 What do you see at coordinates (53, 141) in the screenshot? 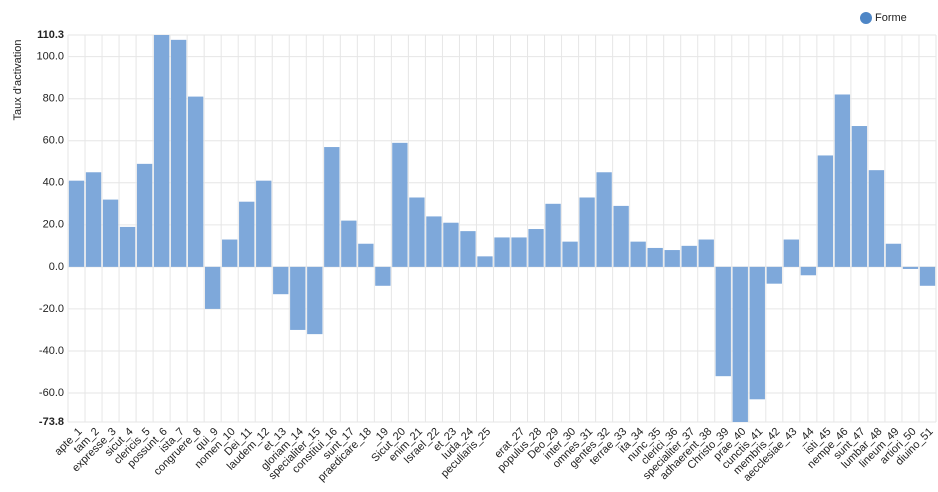
I see `y-tick-label: 60.0` at bounding box center [53, 141].